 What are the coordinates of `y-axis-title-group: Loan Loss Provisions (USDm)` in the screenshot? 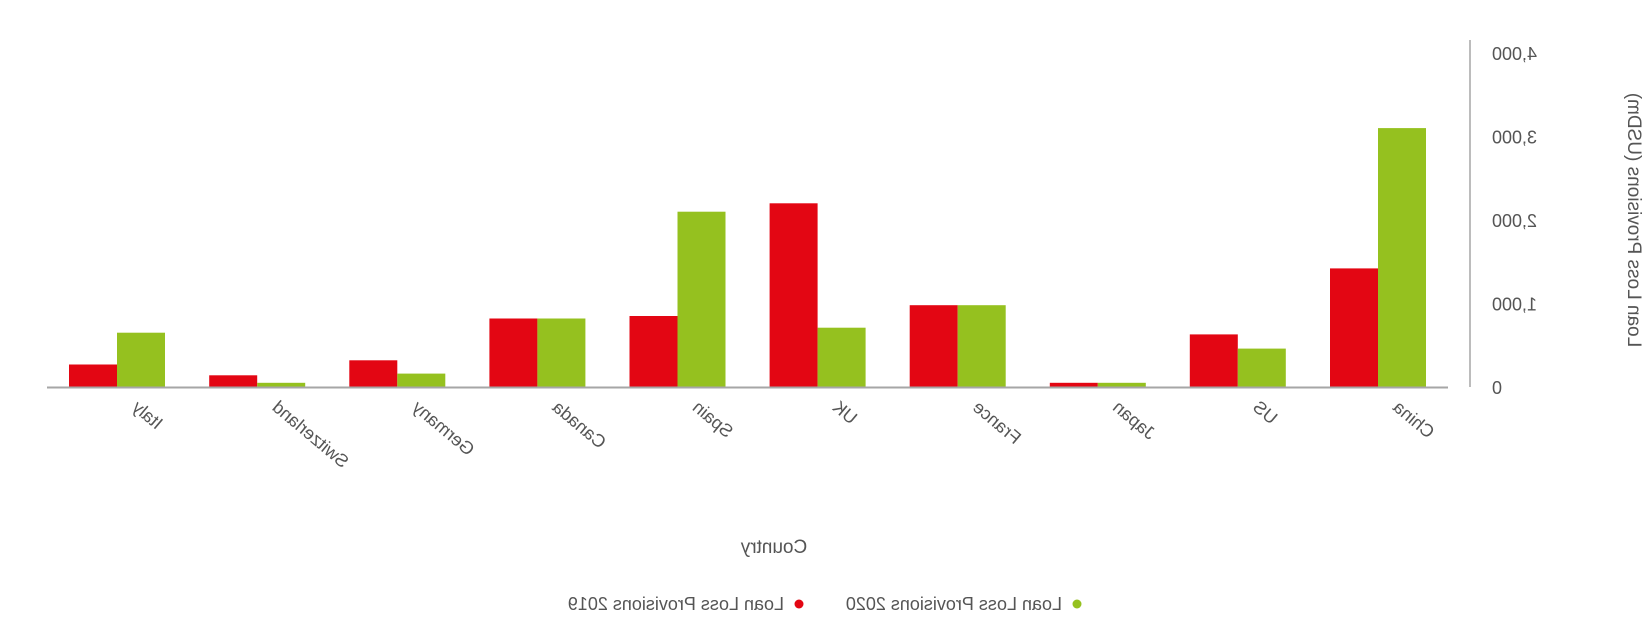 It's located at (1633, 220).